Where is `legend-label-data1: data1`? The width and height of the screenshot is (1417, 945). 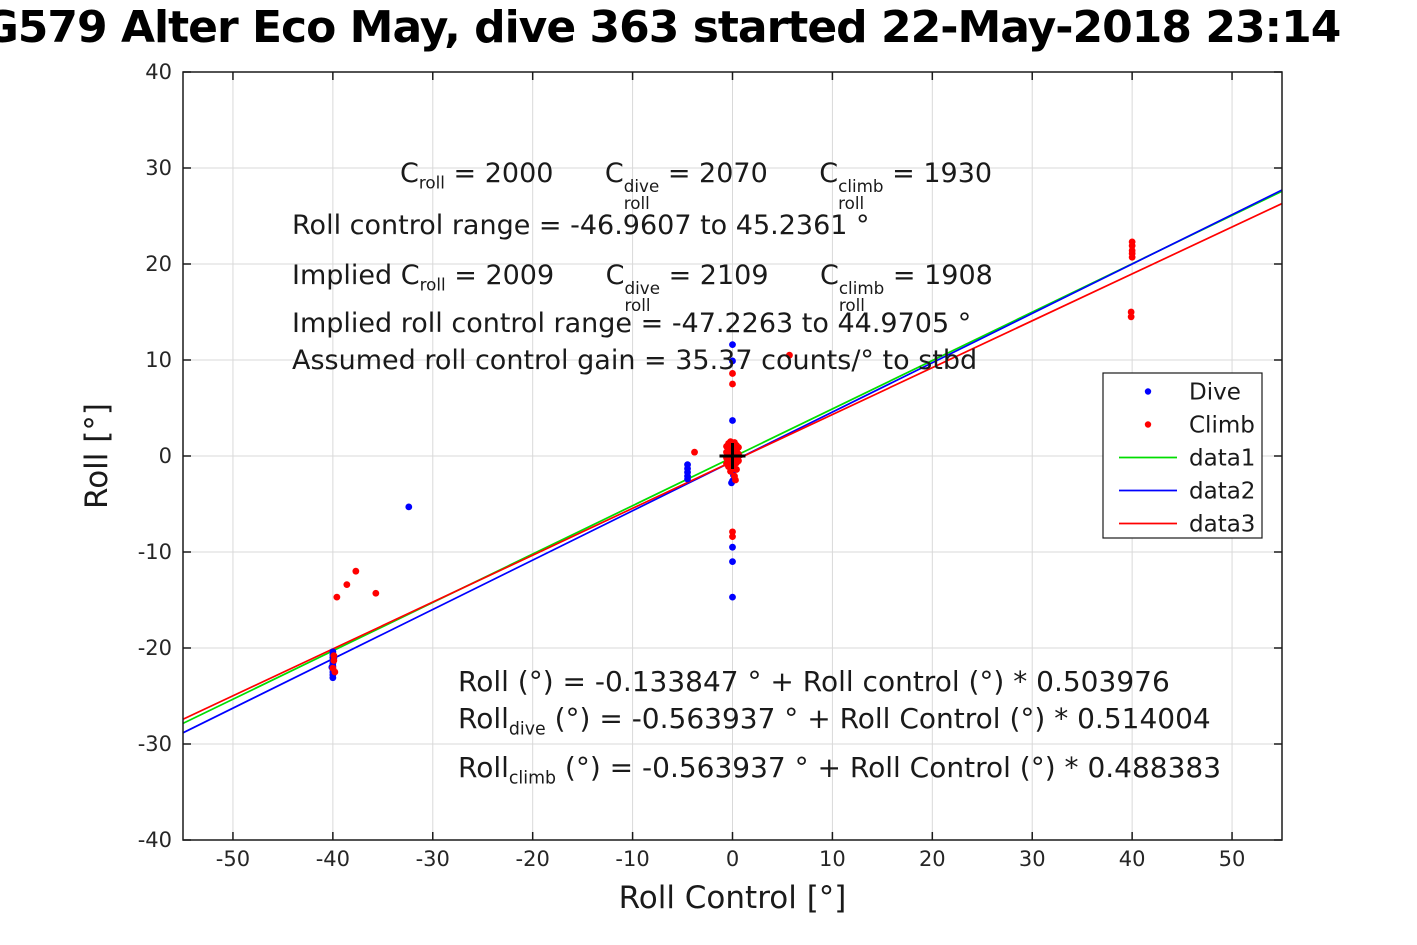
legend-label-data1: data1 is located at coordinates (1222, 459).